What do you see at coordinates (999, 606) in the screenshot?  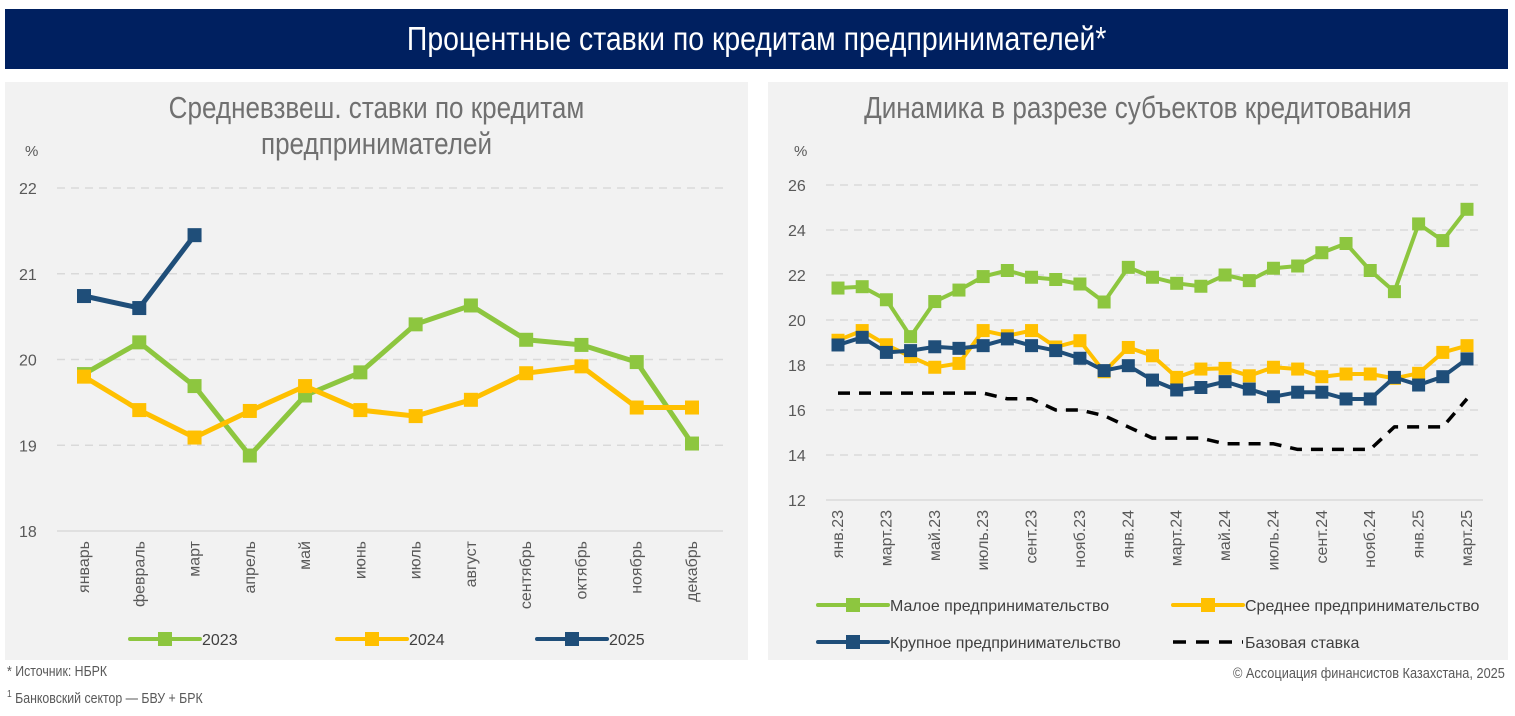 I see `legend-label: Малое предпринимательство` at bounding box center [999, 606].